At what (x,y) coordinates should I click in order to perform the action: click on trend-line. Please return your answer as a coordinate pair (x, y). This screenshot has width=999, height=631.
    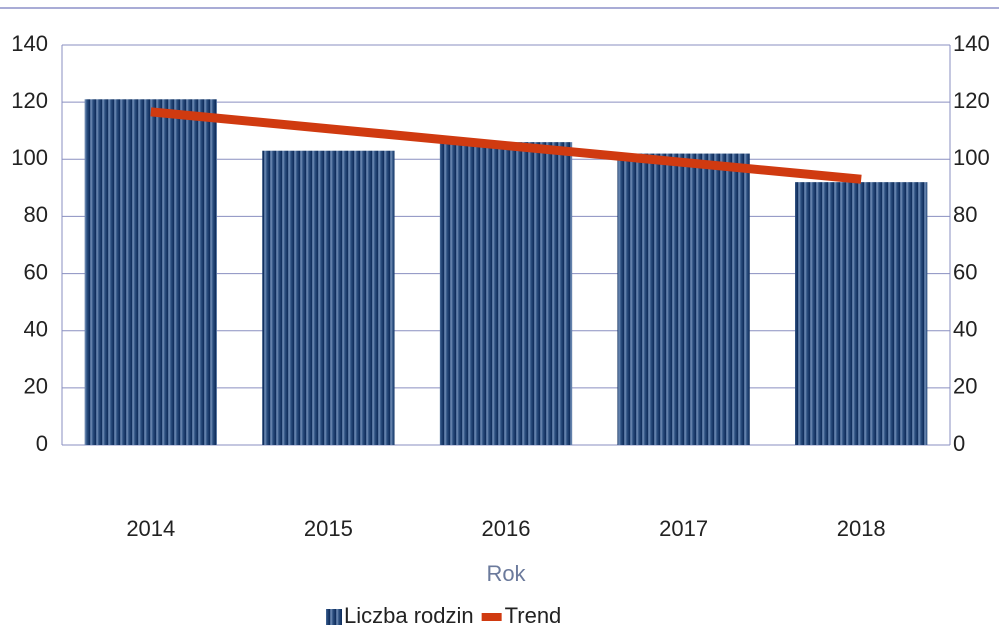
    Looking at the image, I should click on (506, 145).